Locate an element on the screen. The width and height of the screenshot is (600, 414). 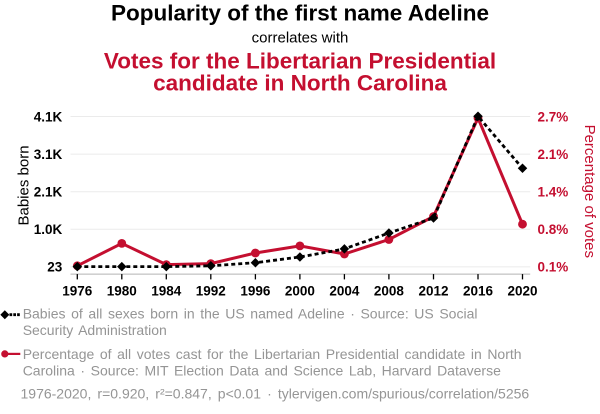
svg-text: 2004 is located at coordinates (344, 290).